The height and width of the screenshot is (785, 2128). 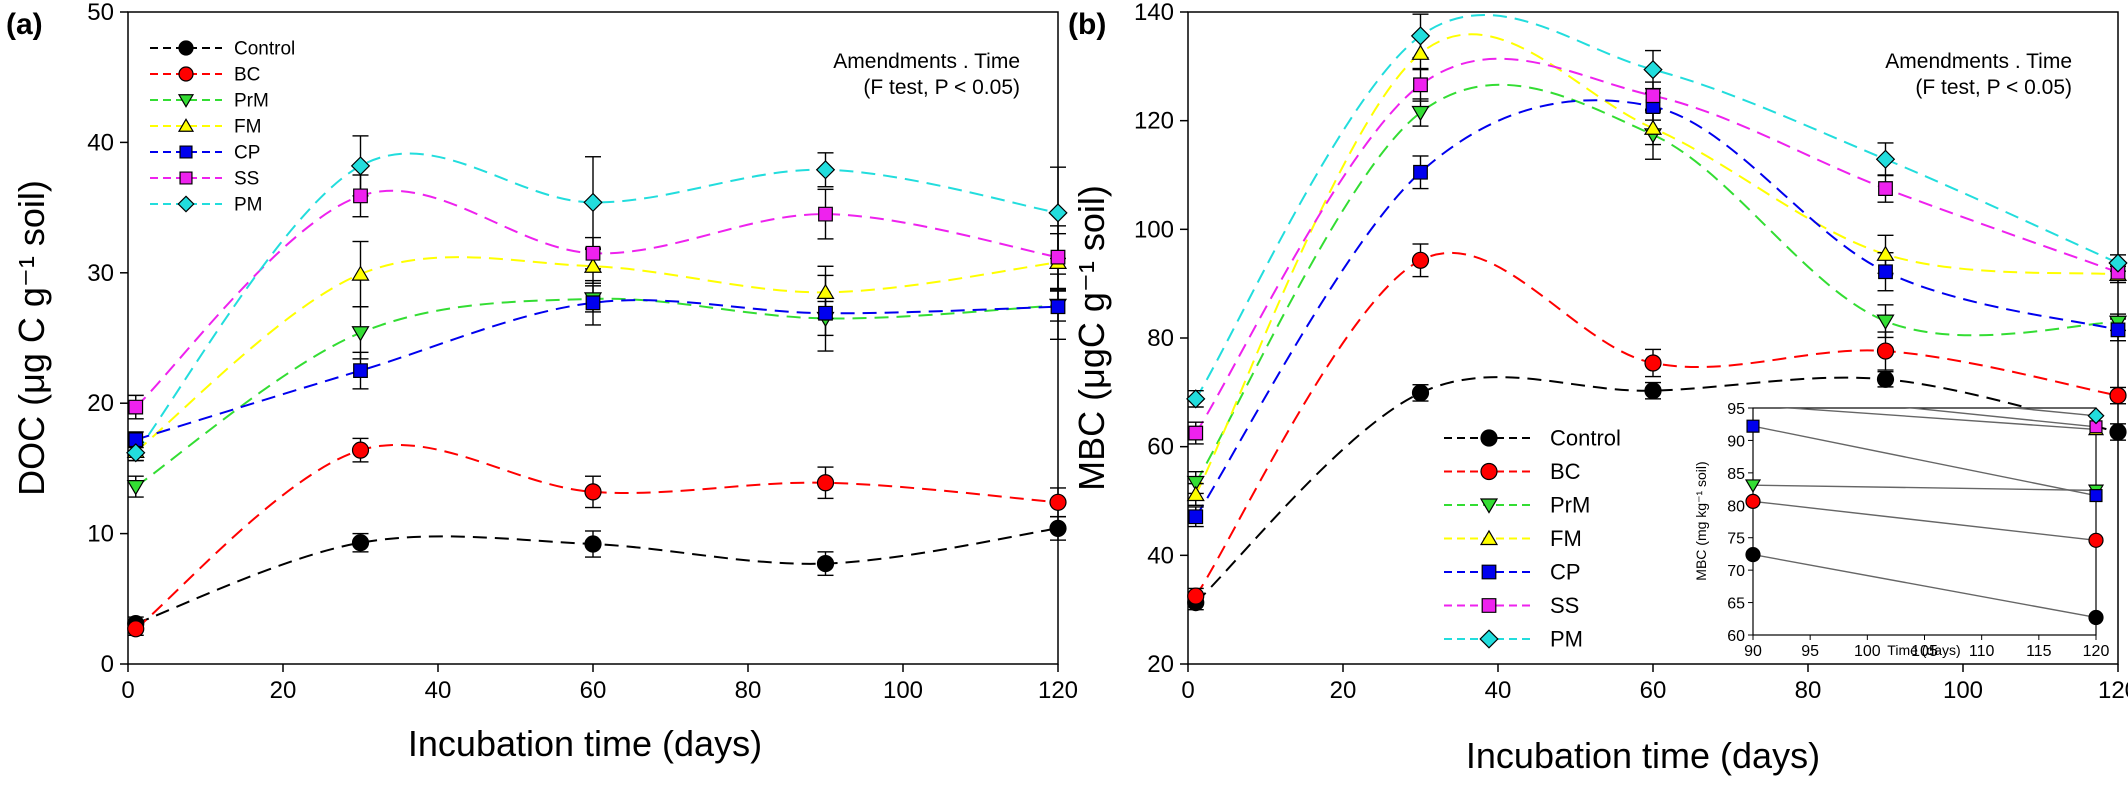 What do you see at coordinates (100, 273) in the screenshot?
I see `y-tick-label: 30` at bounding box center [100, 273].